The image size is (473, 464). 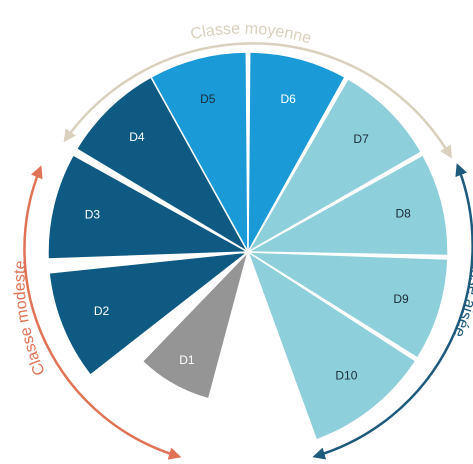 I want to click on decile-label-d1: D1, so click(x=187, y=360).